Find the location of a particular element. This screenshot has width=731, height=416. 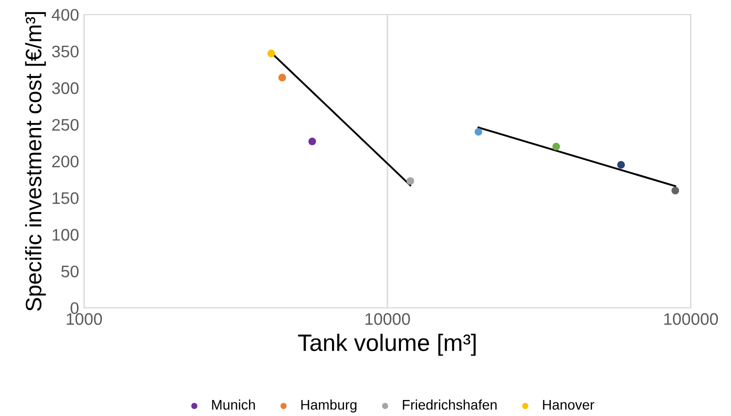

y-tick-label: 400 is located at coordinates (65, 14).